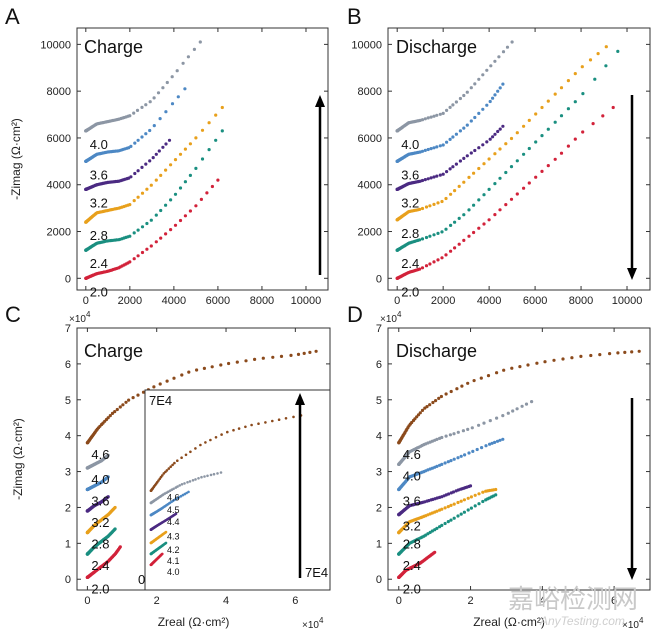 The width and height of the screenshot is (660, 635). What do you see at coordinates (465, 433) in the screenshot?
I see `series-4.0` at bounding box center [465, 433].